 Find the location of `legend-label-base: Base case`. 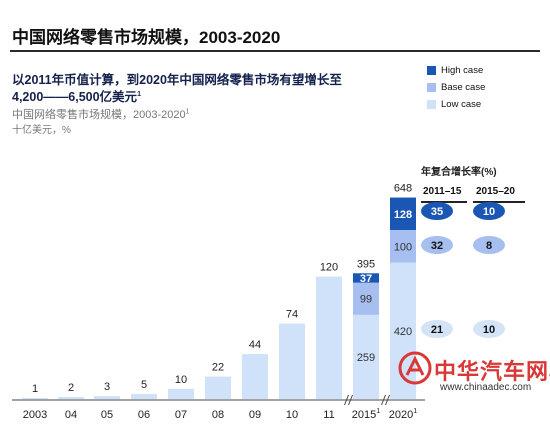

legend-label-base: Base case is located at coordinates (463, 87).